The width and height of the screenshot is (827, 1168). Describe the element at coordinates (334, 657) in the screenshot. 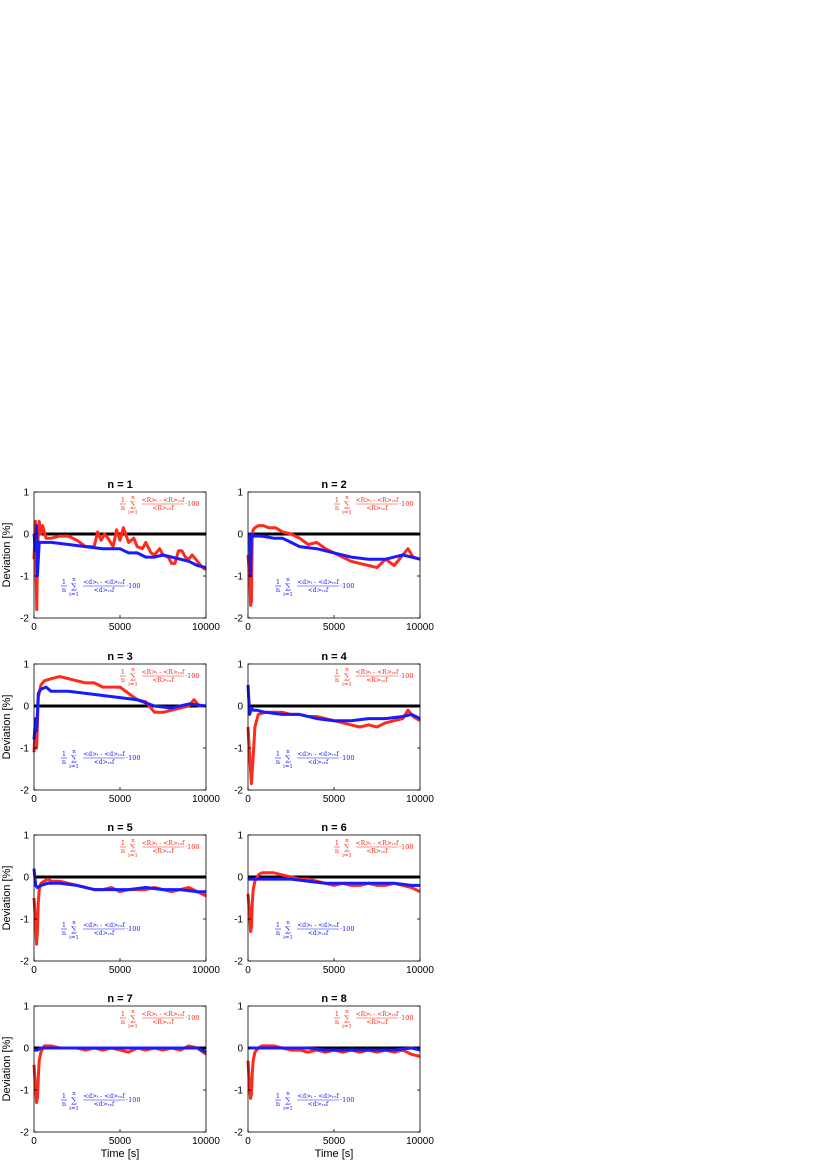

I see `chart-title: n = 4` at that location.